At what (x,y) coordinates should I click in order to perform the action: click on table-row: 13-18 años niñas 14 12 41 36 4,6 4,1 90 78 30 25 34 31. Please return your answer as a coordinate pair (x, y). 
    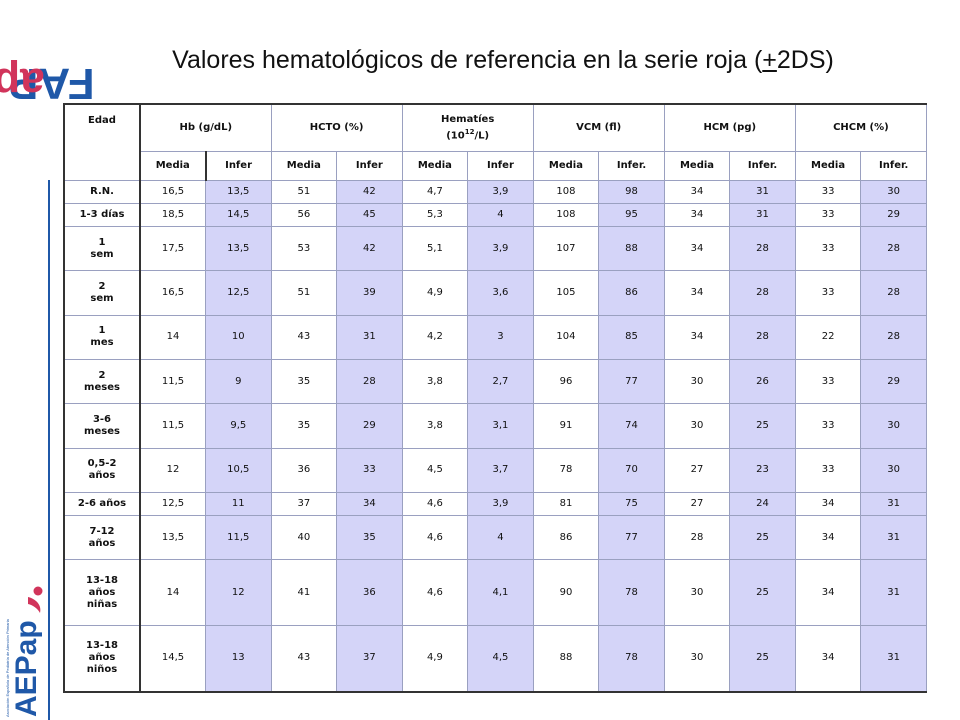
    Looking at the image, I should click on (495, 592).